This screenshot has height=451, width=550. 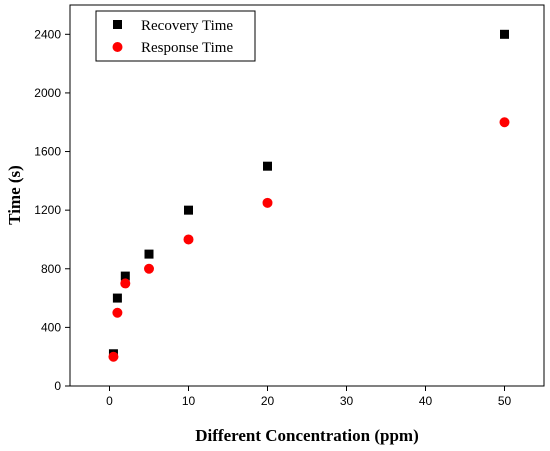 I want to click on legend-marker-recovery-time, so click(x=117, y=24).